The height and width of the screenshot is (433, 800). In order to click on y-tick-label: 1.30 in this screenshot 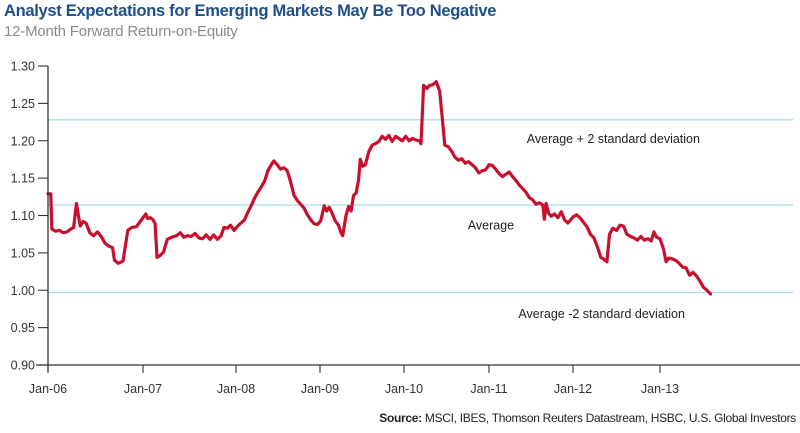, I will do `click(23, 67)`.